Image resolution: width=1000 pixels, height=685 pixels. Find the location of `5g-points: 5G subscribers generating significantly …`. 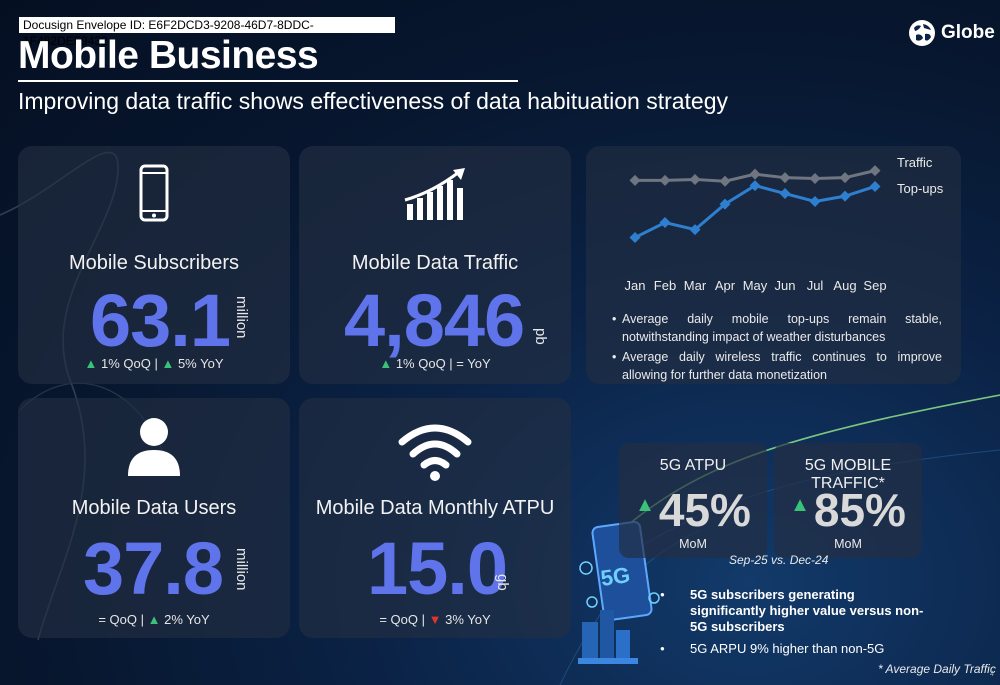

5g-points: 5G subscribers generating significantly … is located at coordinates (795, 622).